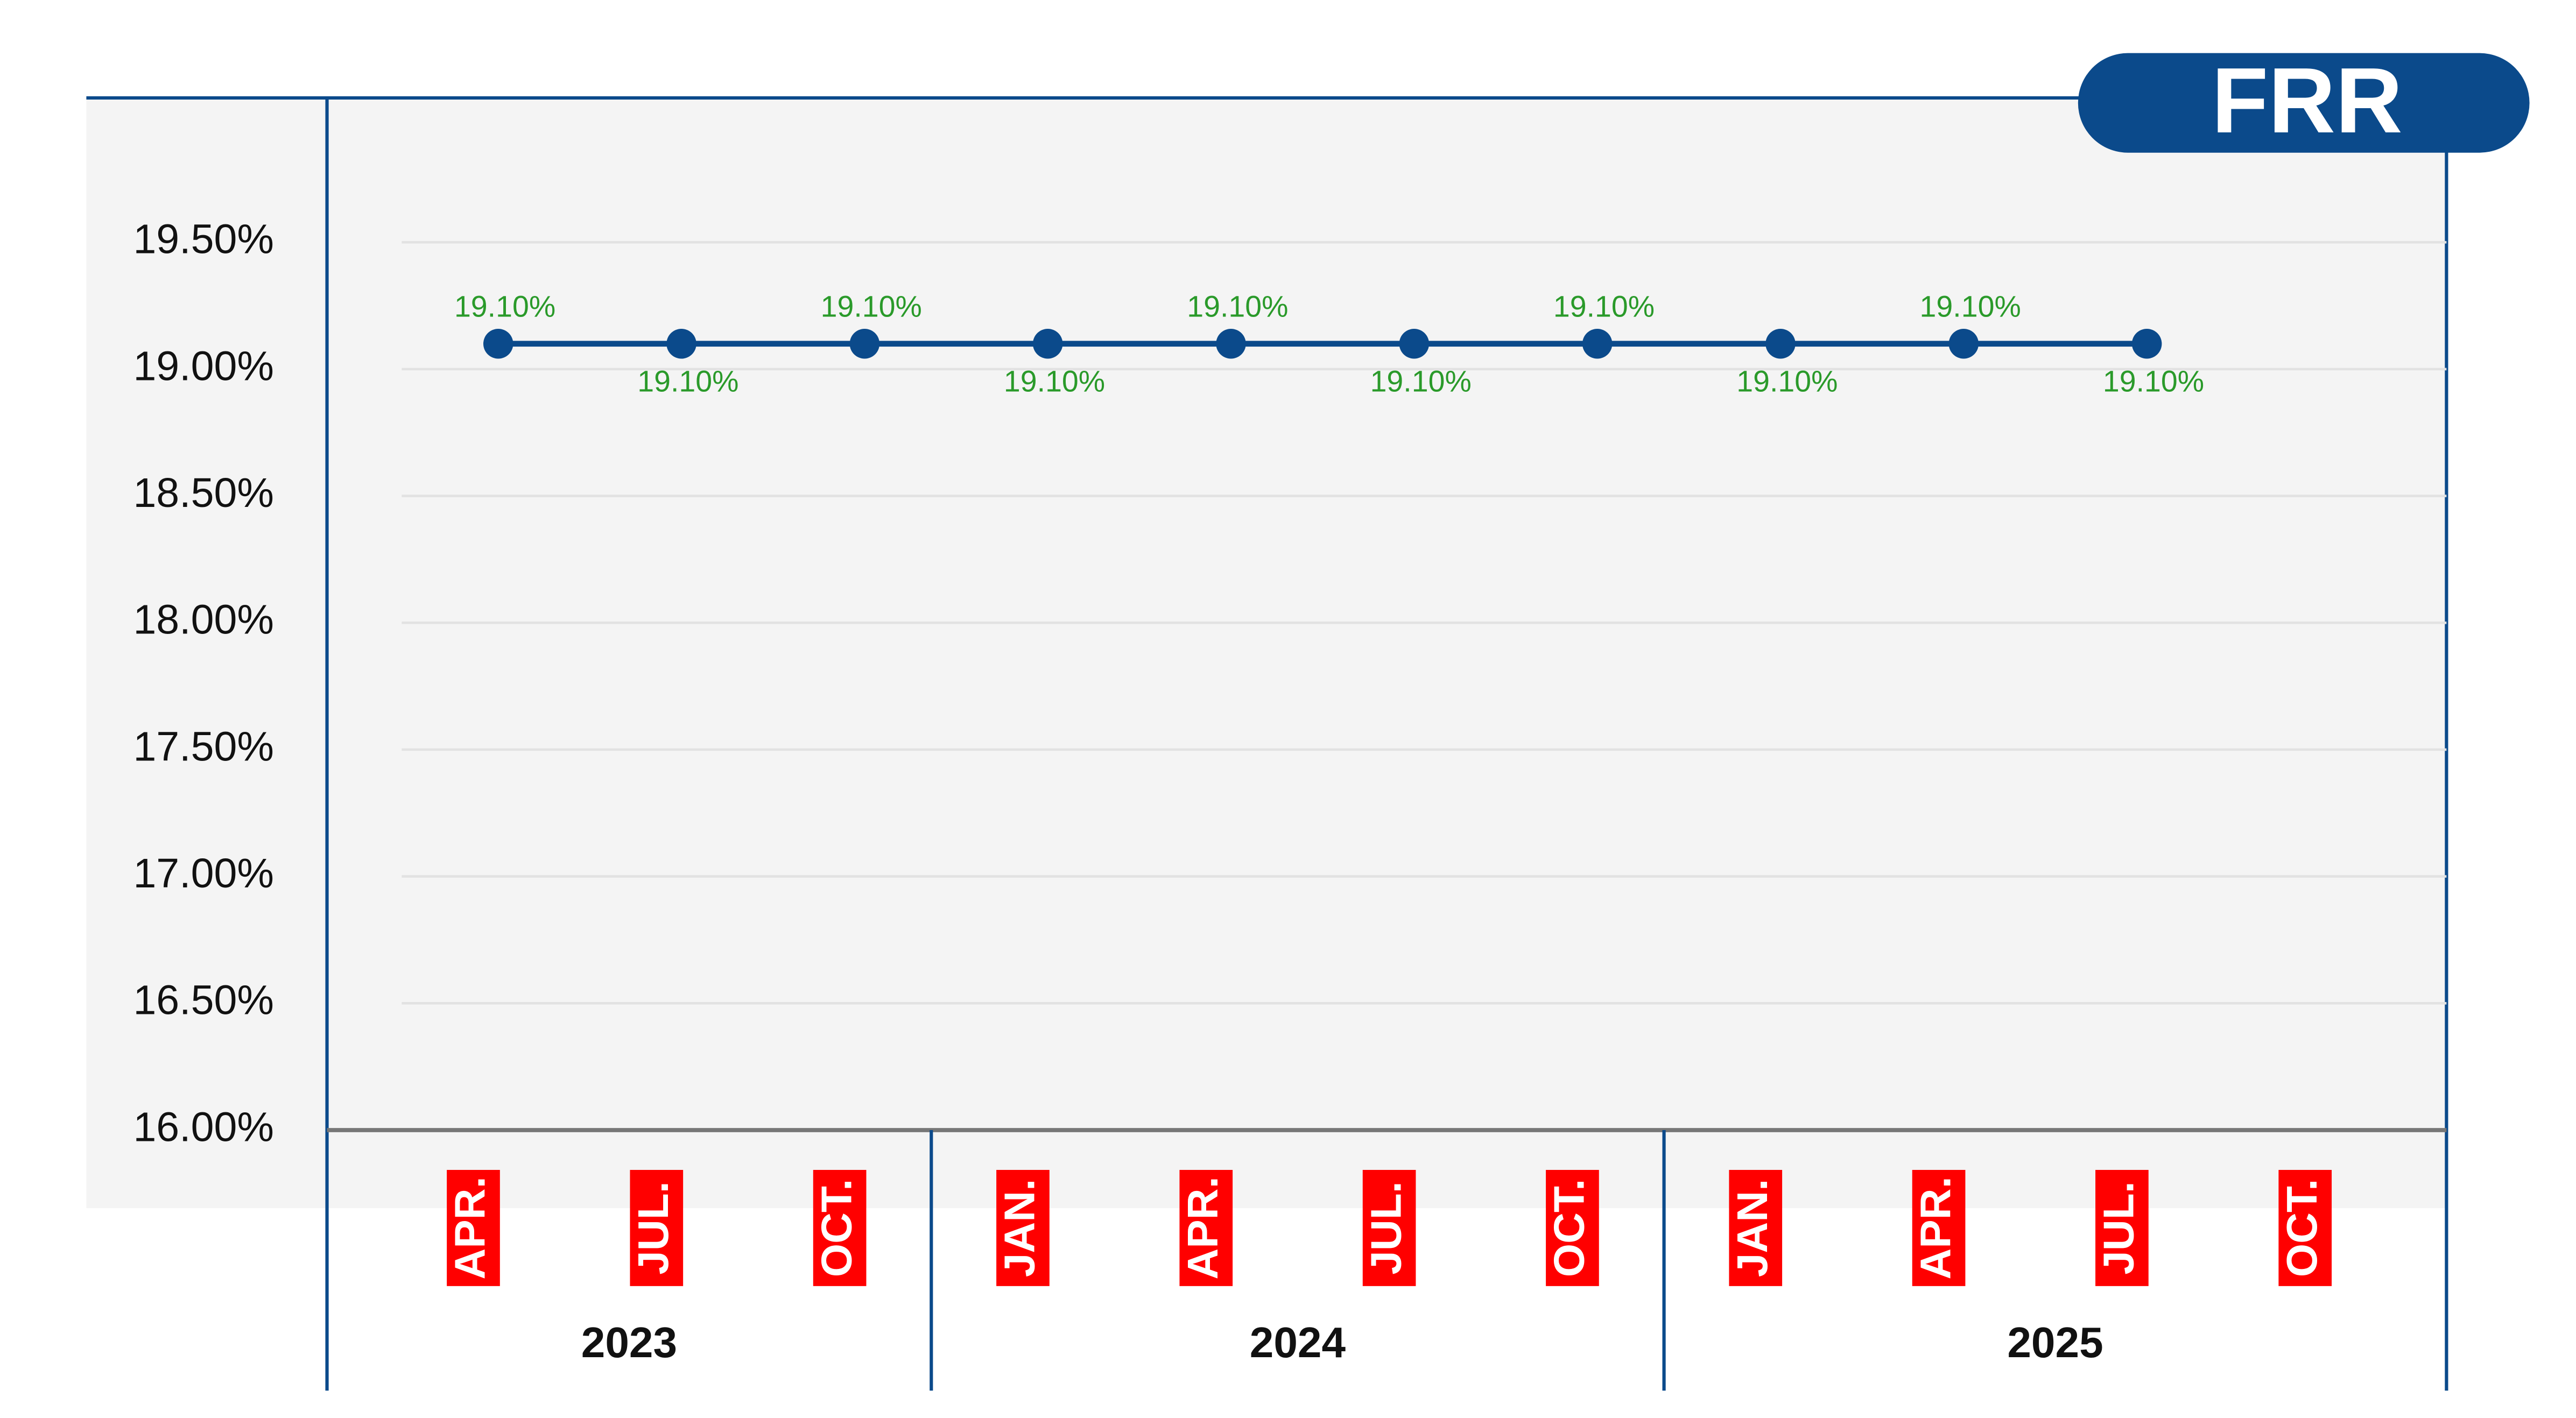 This screenshot has width=2576, height=1418. Describe the element at coordinates (203, 493) in the screenshot. I see `y-tick-label: 18.50%` at that location.